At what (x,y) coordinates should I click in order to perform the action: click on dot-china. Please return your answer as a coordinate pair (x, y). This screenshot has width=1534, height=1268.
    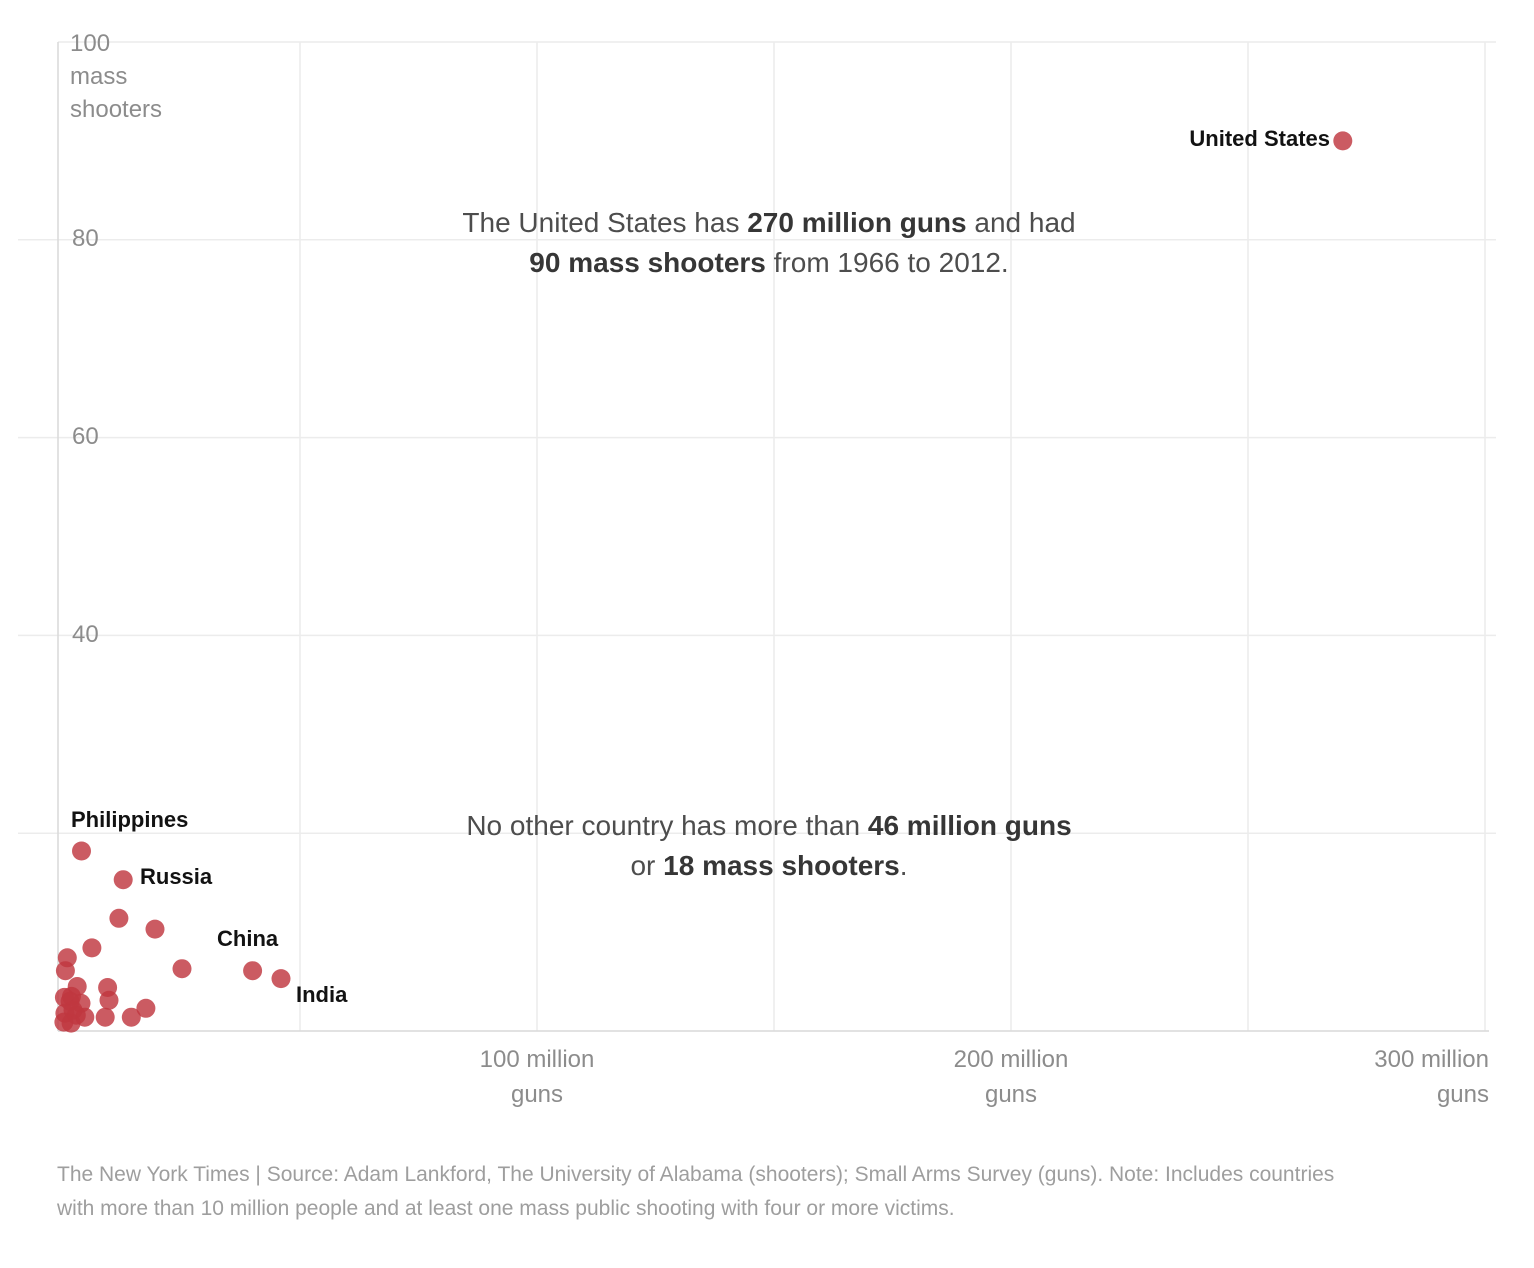
    Looking at the image, I should click on (253, 971).